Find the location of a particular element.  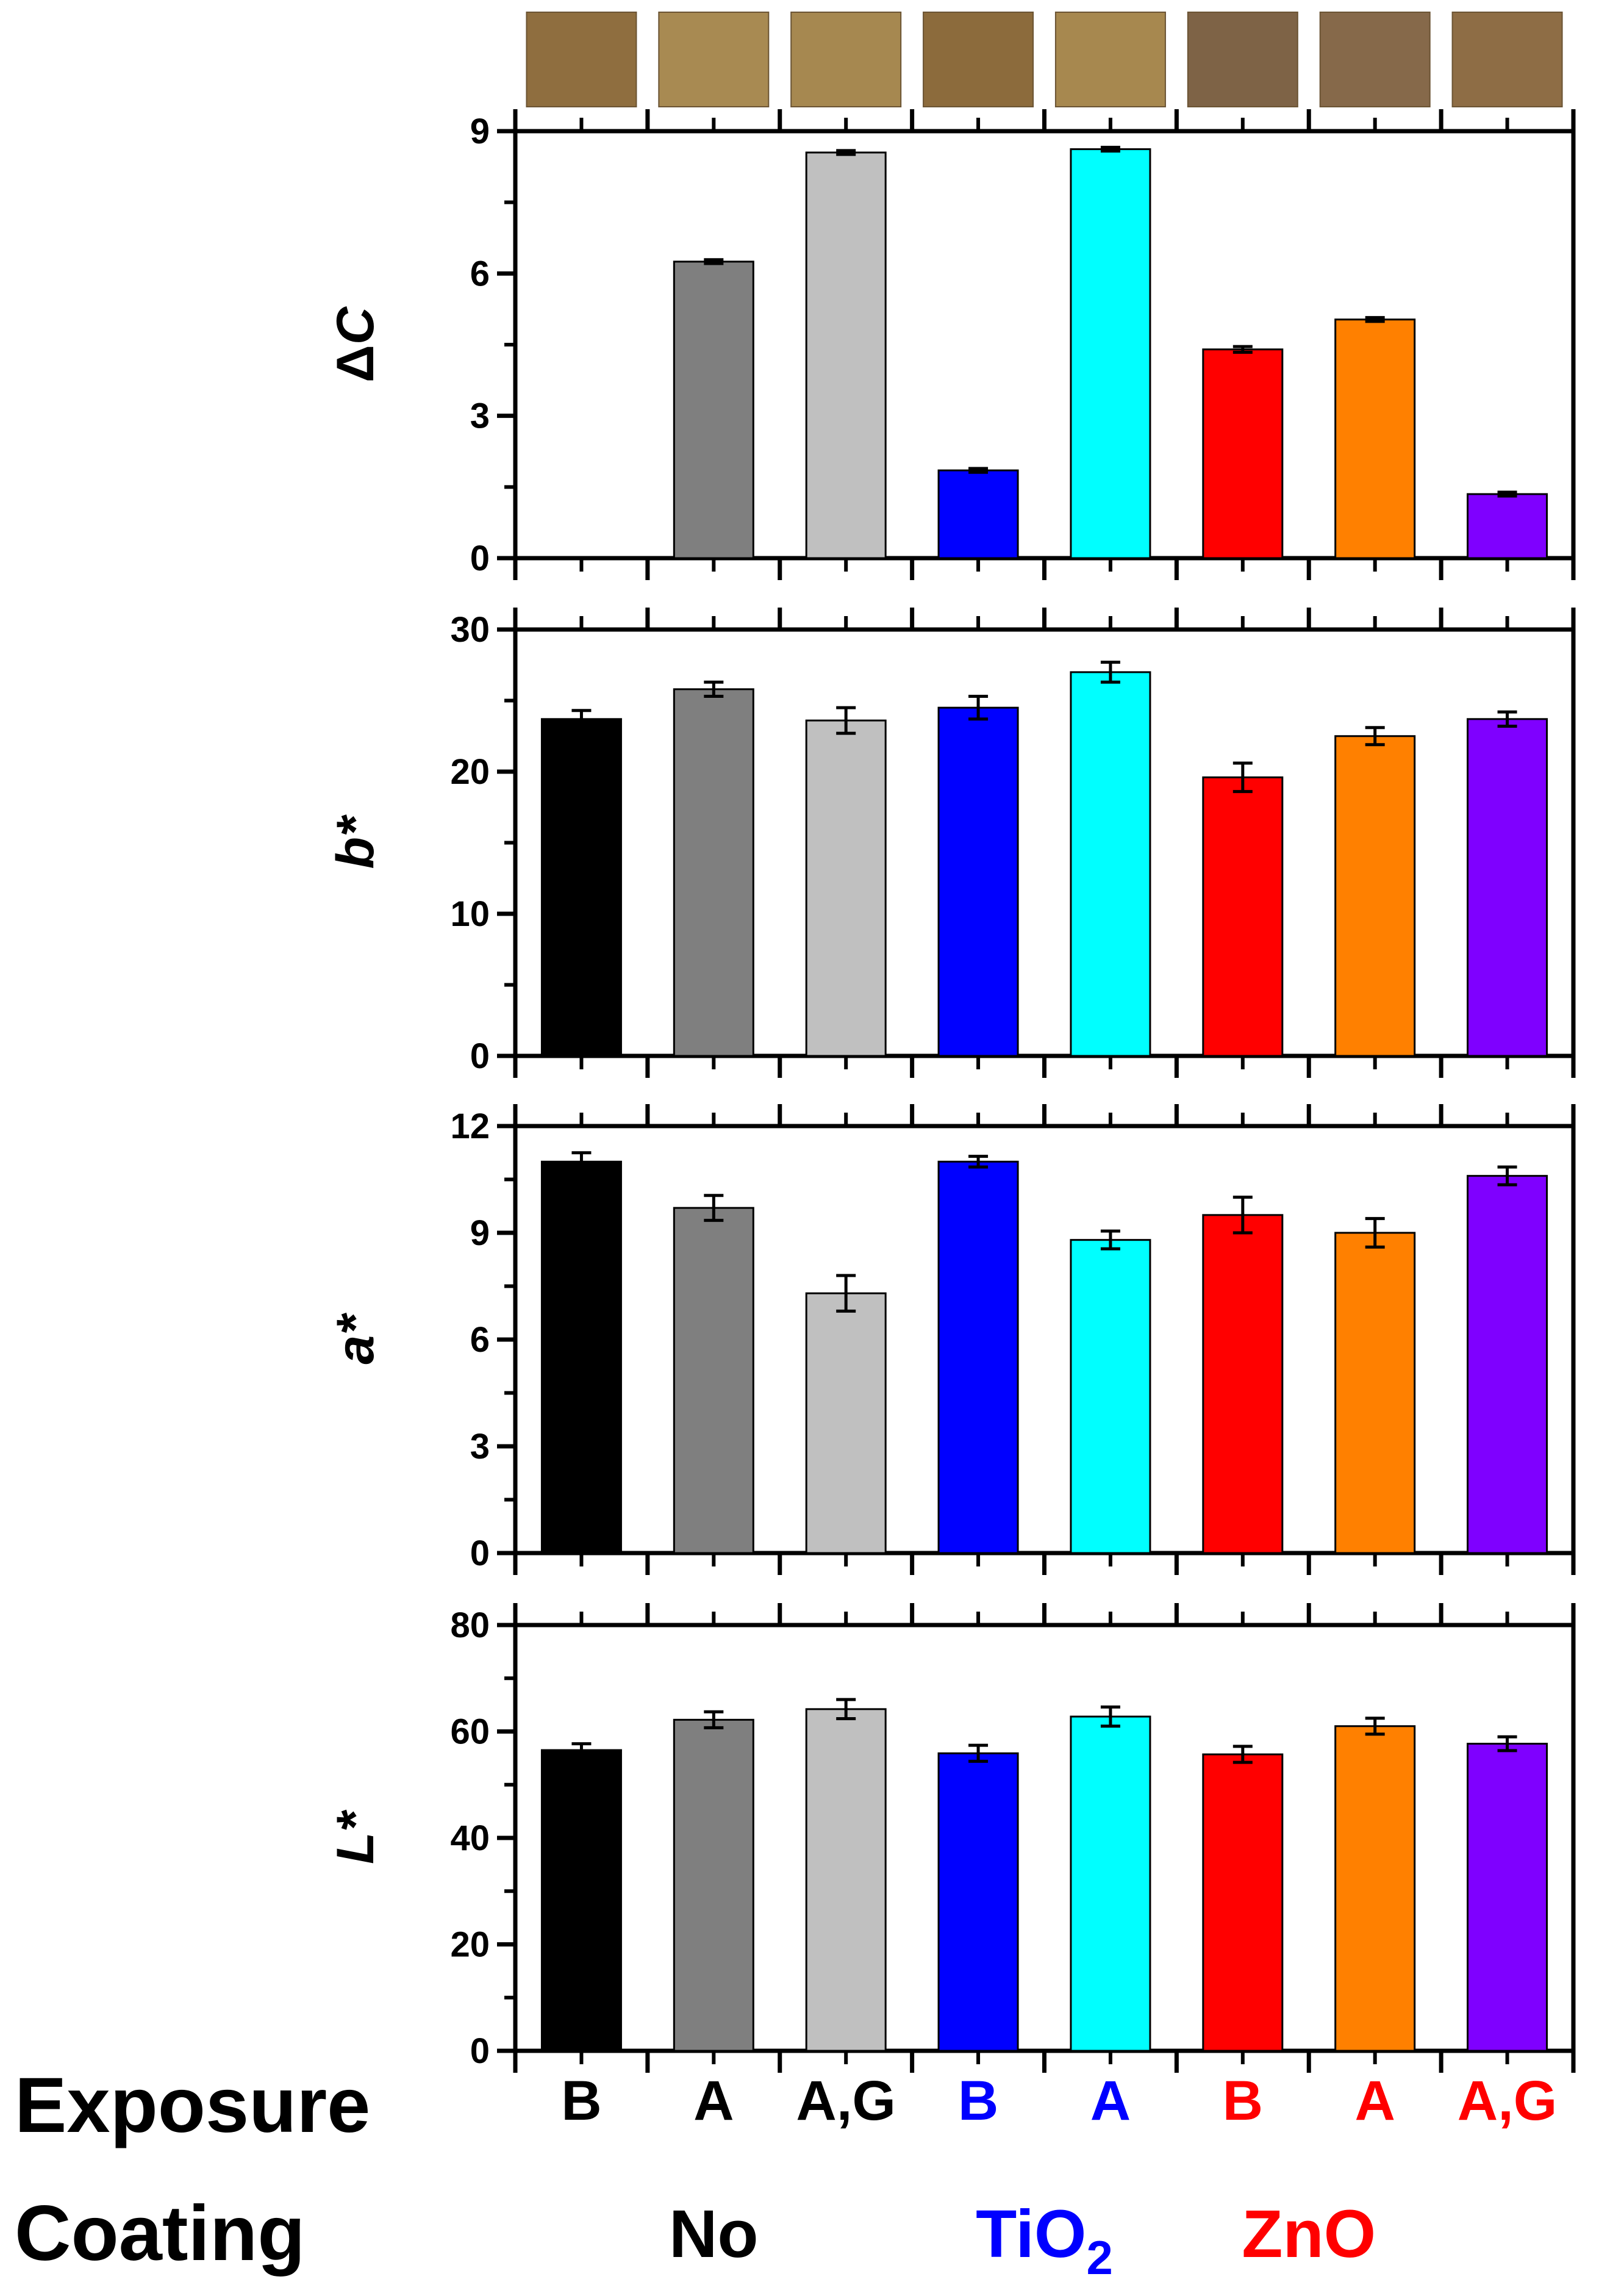

y-tick-label: 10 is located at coordinates (470, 914).